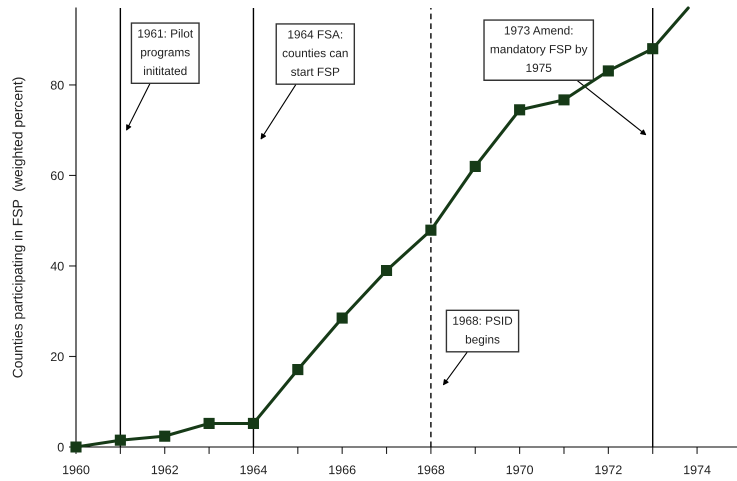  Describe the element at coordinates (19, 228) in the screenshot. I see `y-axis-title: Counties participating in FSP (weighted percent)` at that location.